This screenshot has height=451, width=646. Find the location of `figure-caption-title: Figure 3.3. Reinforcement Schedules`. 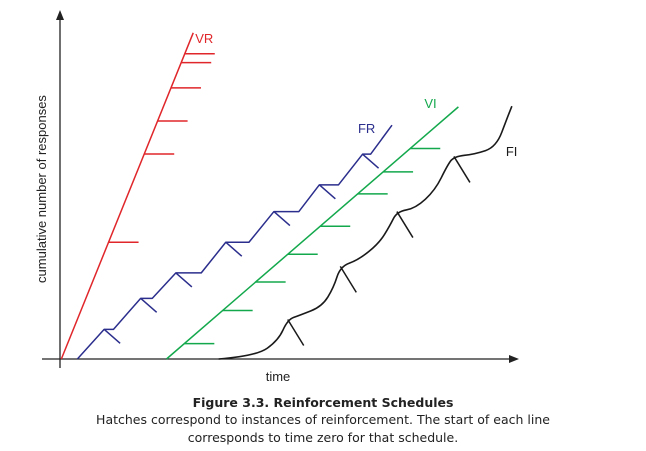

figure-caption-title: Figure 3.3. Reinforcement Schedules is located at coordinates (323, 402).